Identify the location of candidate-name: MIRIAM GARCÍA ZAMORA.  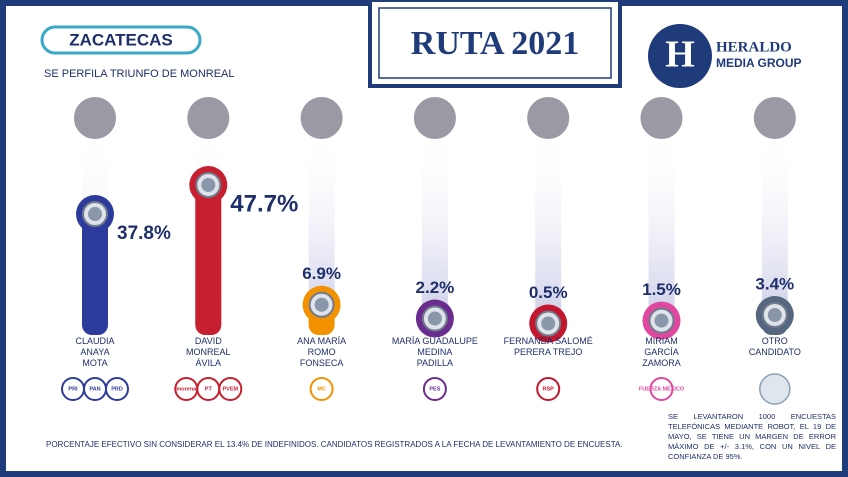
(661, 352).